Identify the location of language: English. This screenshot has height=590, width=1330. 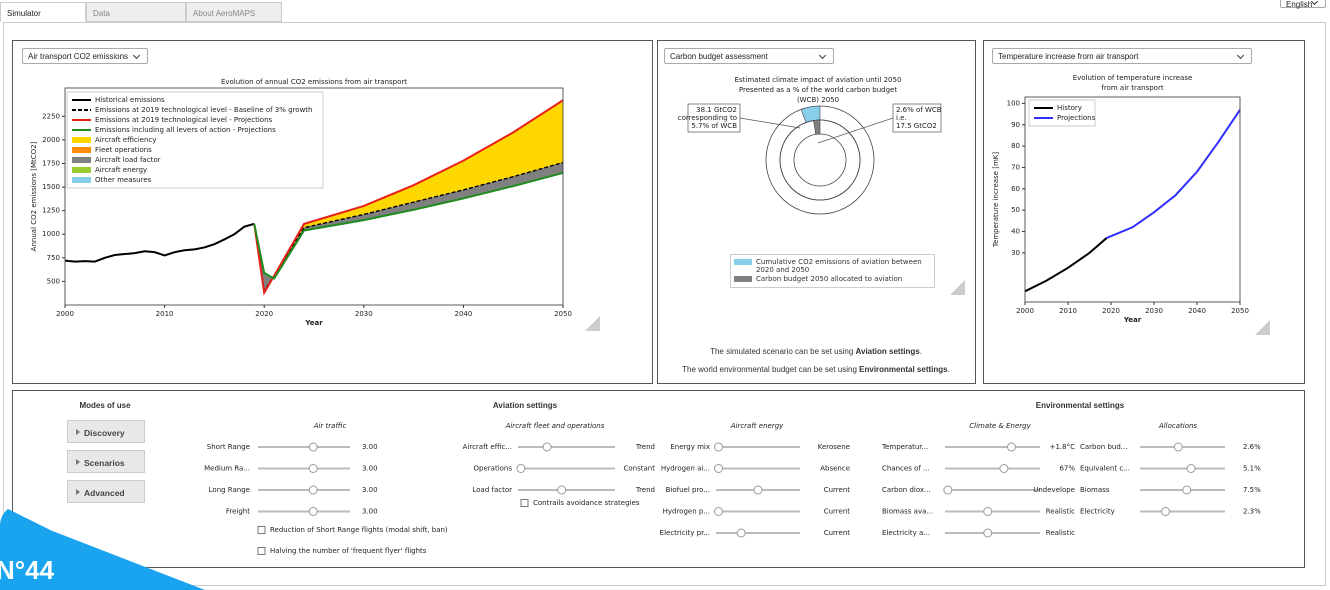
(1299, 4).